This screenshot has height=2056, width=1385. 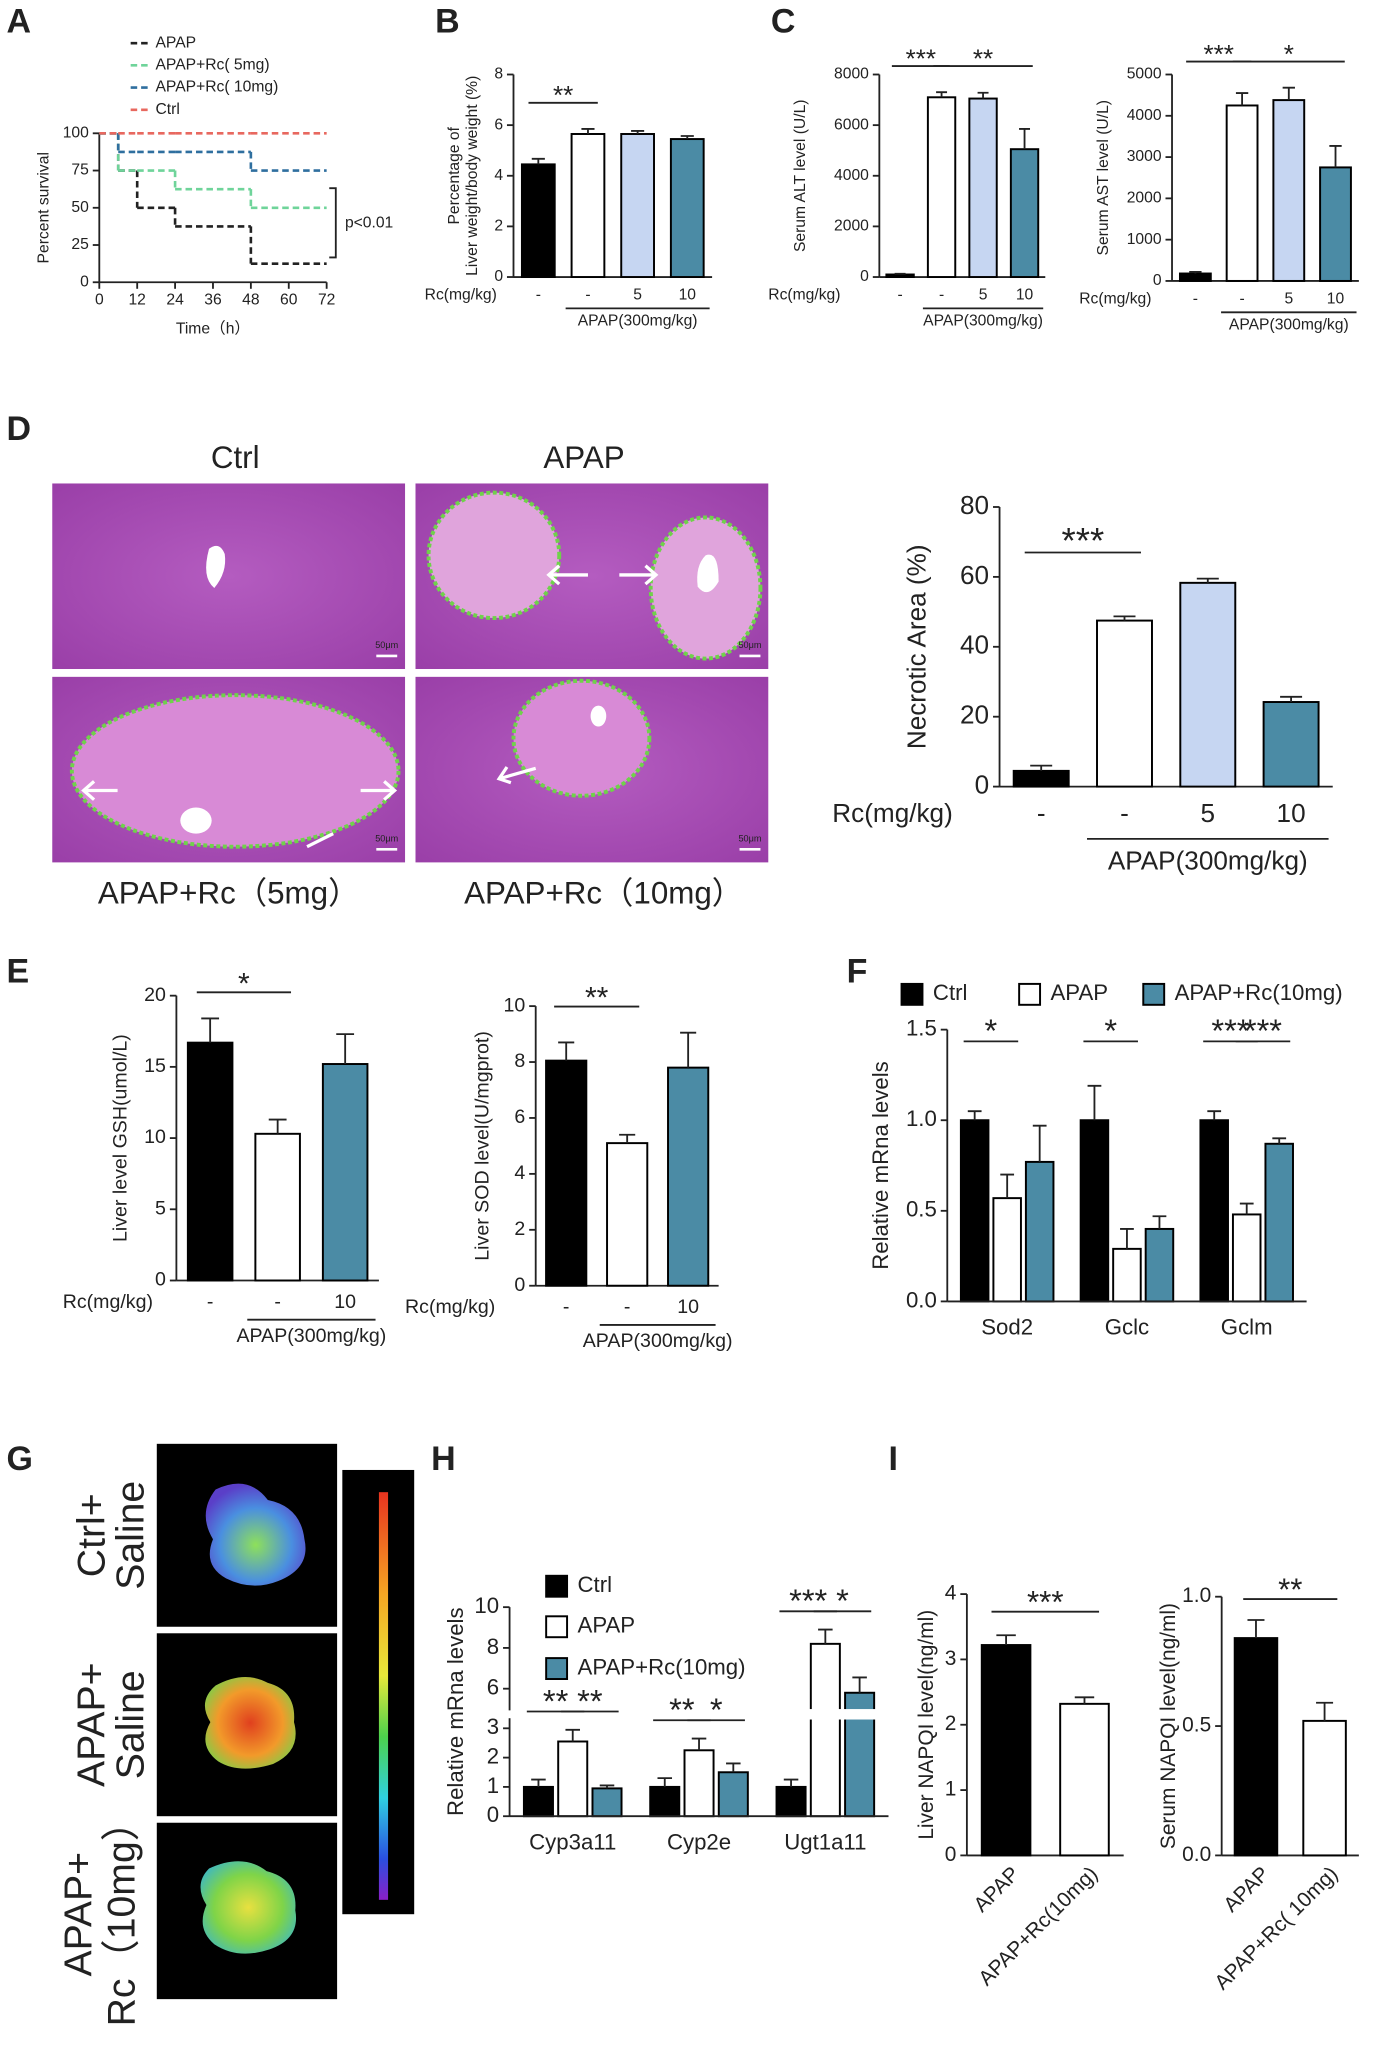 I want to click on y-tick-label: 1000, so click(x=1144, y=239).